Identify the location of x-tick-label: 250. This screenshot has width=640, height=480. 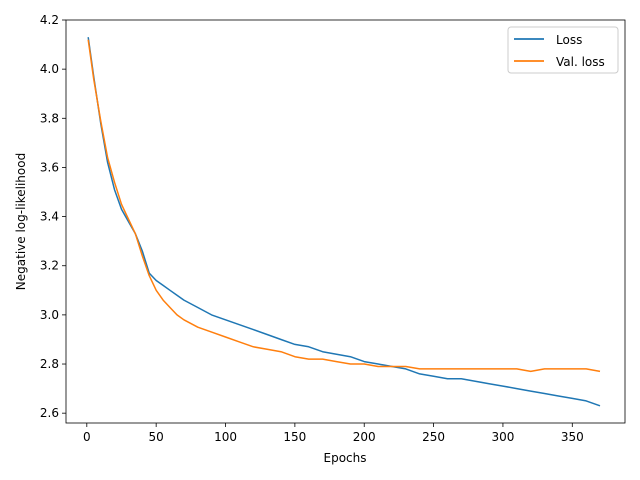
(433, 437).